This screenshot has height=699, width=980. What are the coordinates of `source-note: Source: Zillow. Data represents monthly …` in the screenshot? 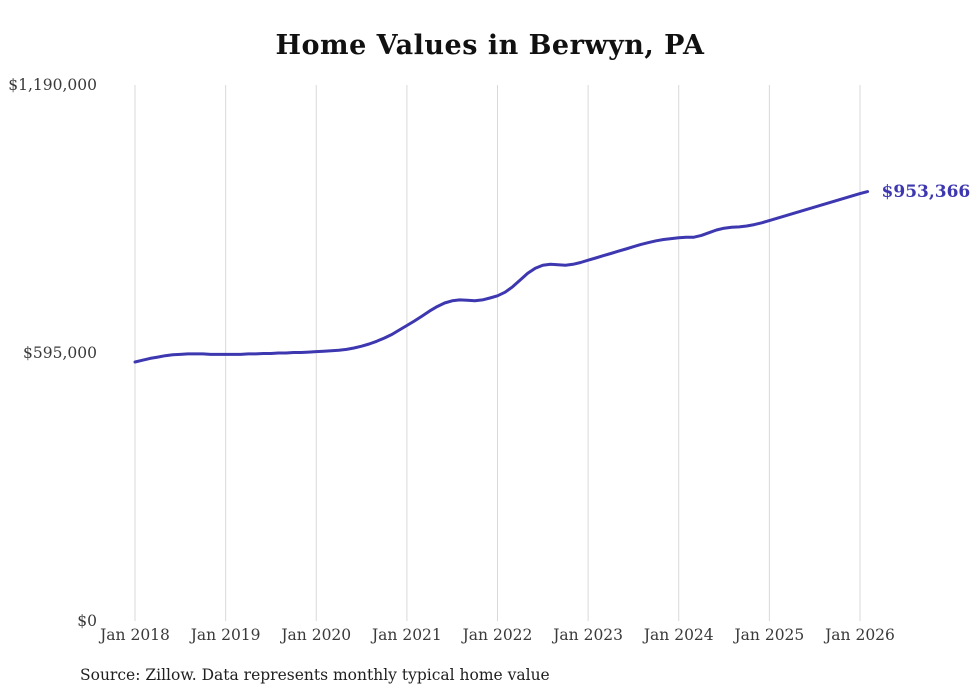 It's located at (315, 675).